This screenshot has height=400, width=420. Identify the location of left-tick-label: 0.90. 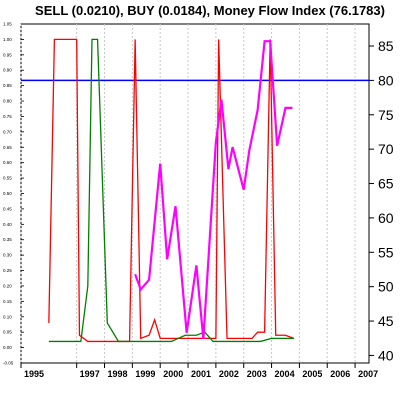
(7, 70).